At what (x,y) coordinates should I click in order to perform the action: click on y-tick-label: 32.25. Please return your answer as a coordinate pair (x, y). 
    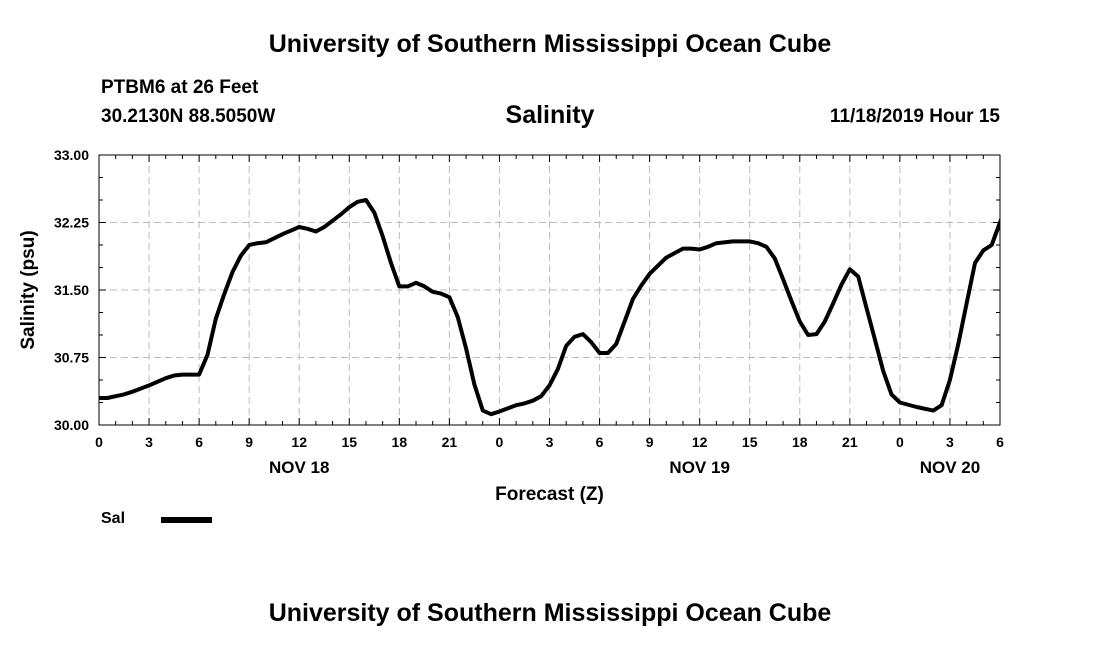
    Looking at the image, I should click on (71, 223).